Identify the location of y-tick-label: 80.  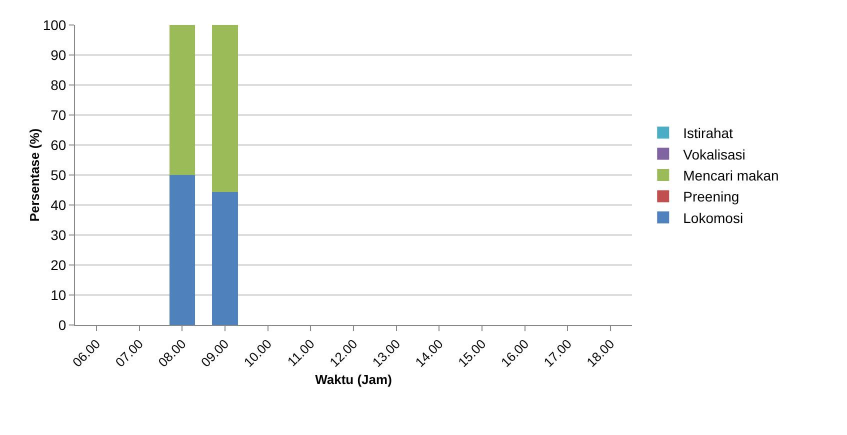
(58, 84).